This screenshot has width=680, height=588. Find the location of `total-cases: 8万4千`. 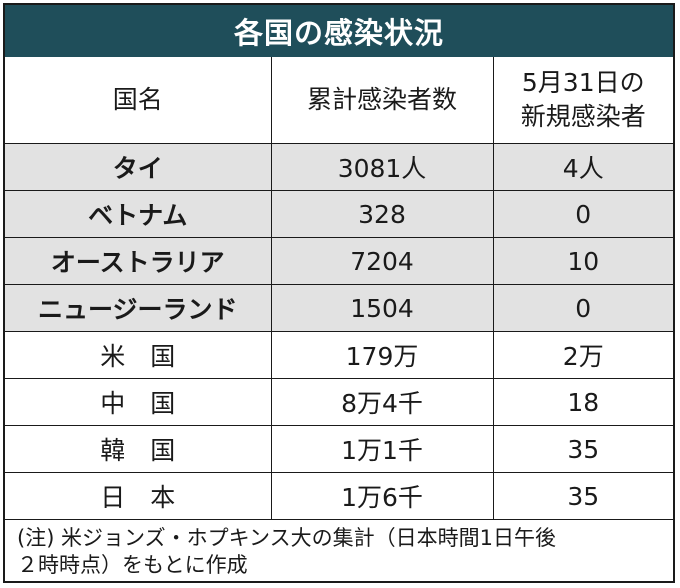

total-cases: 8万4千 is located at coordinates (382, 402).